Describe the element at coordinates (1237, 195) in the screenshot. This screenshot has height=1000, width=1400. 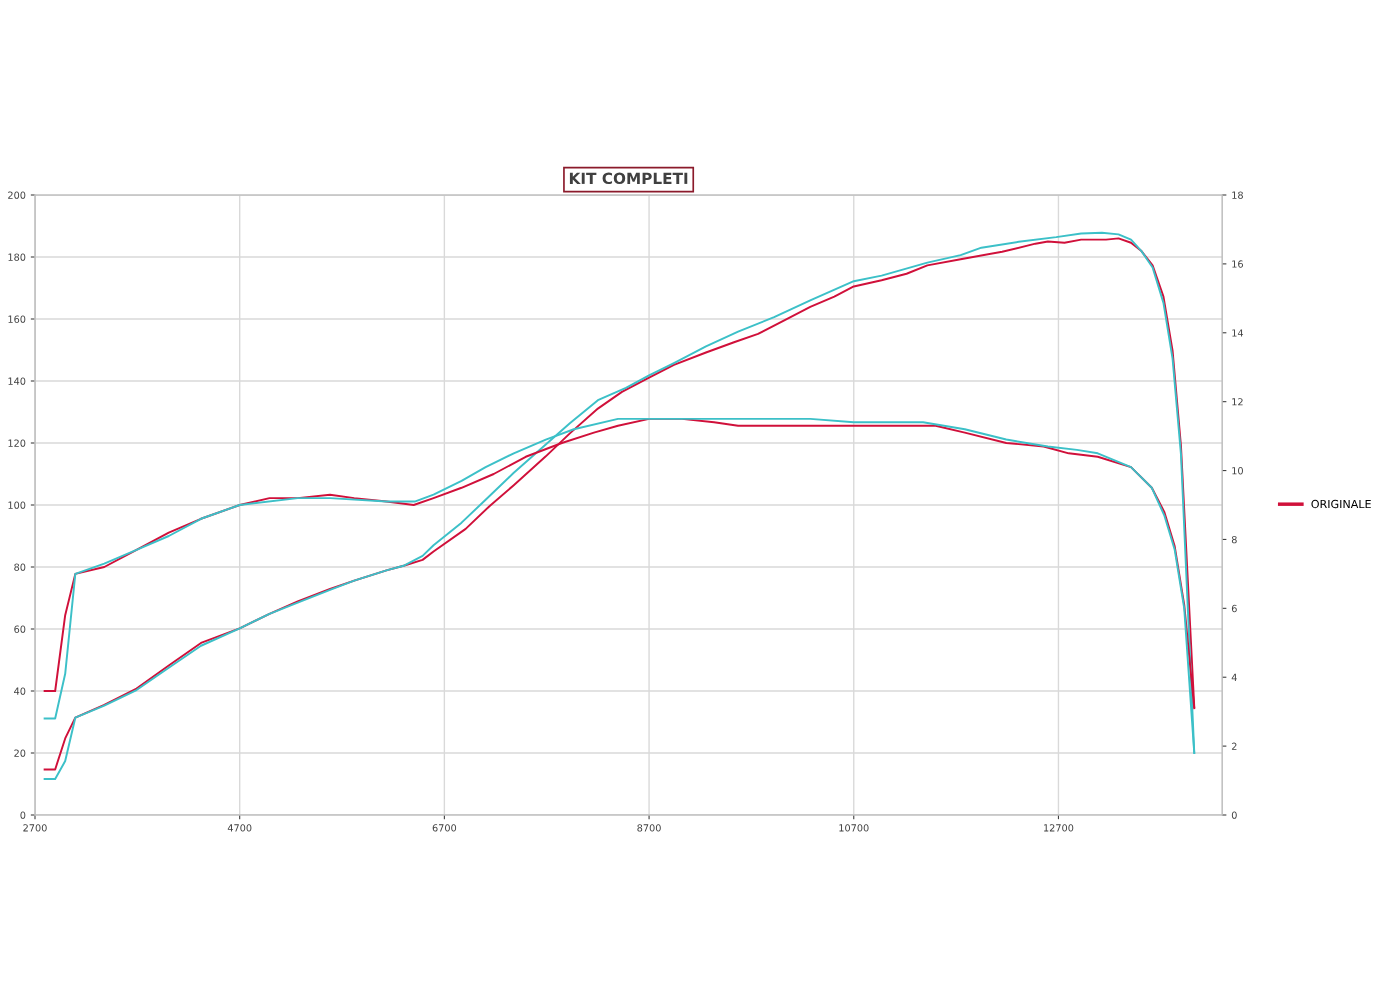
I see `y2-tick-label: 18` at that location.